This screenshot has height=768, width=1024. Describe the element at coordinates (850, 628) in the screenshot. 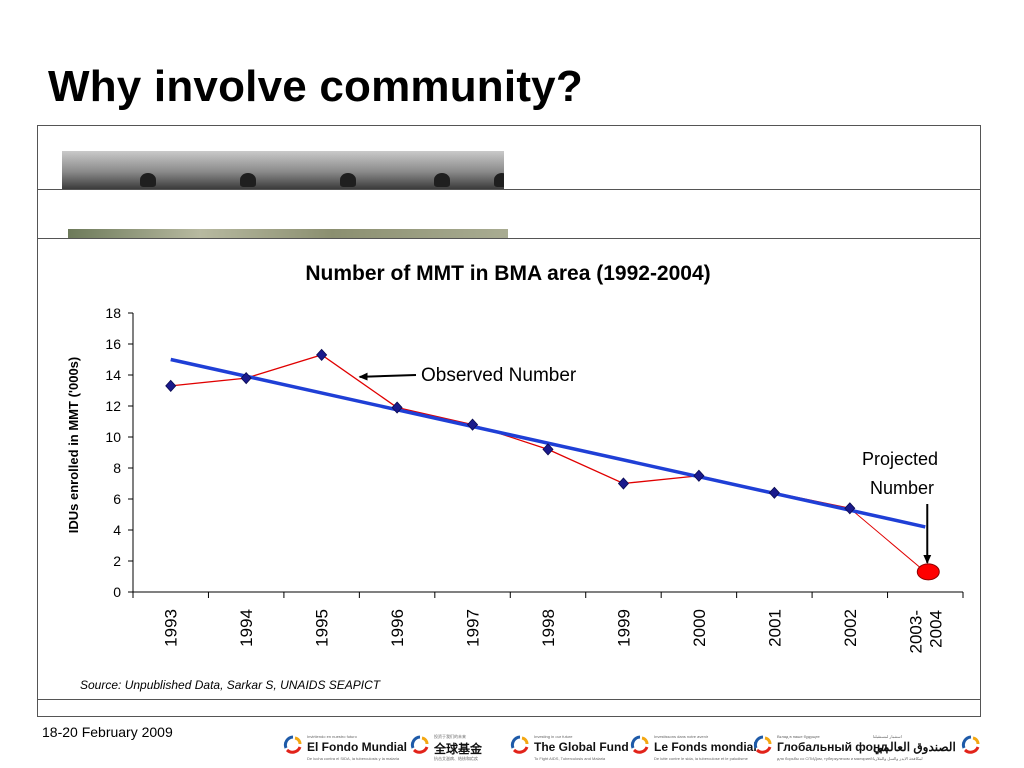

I see `x-tick-label: 2002` at that location.